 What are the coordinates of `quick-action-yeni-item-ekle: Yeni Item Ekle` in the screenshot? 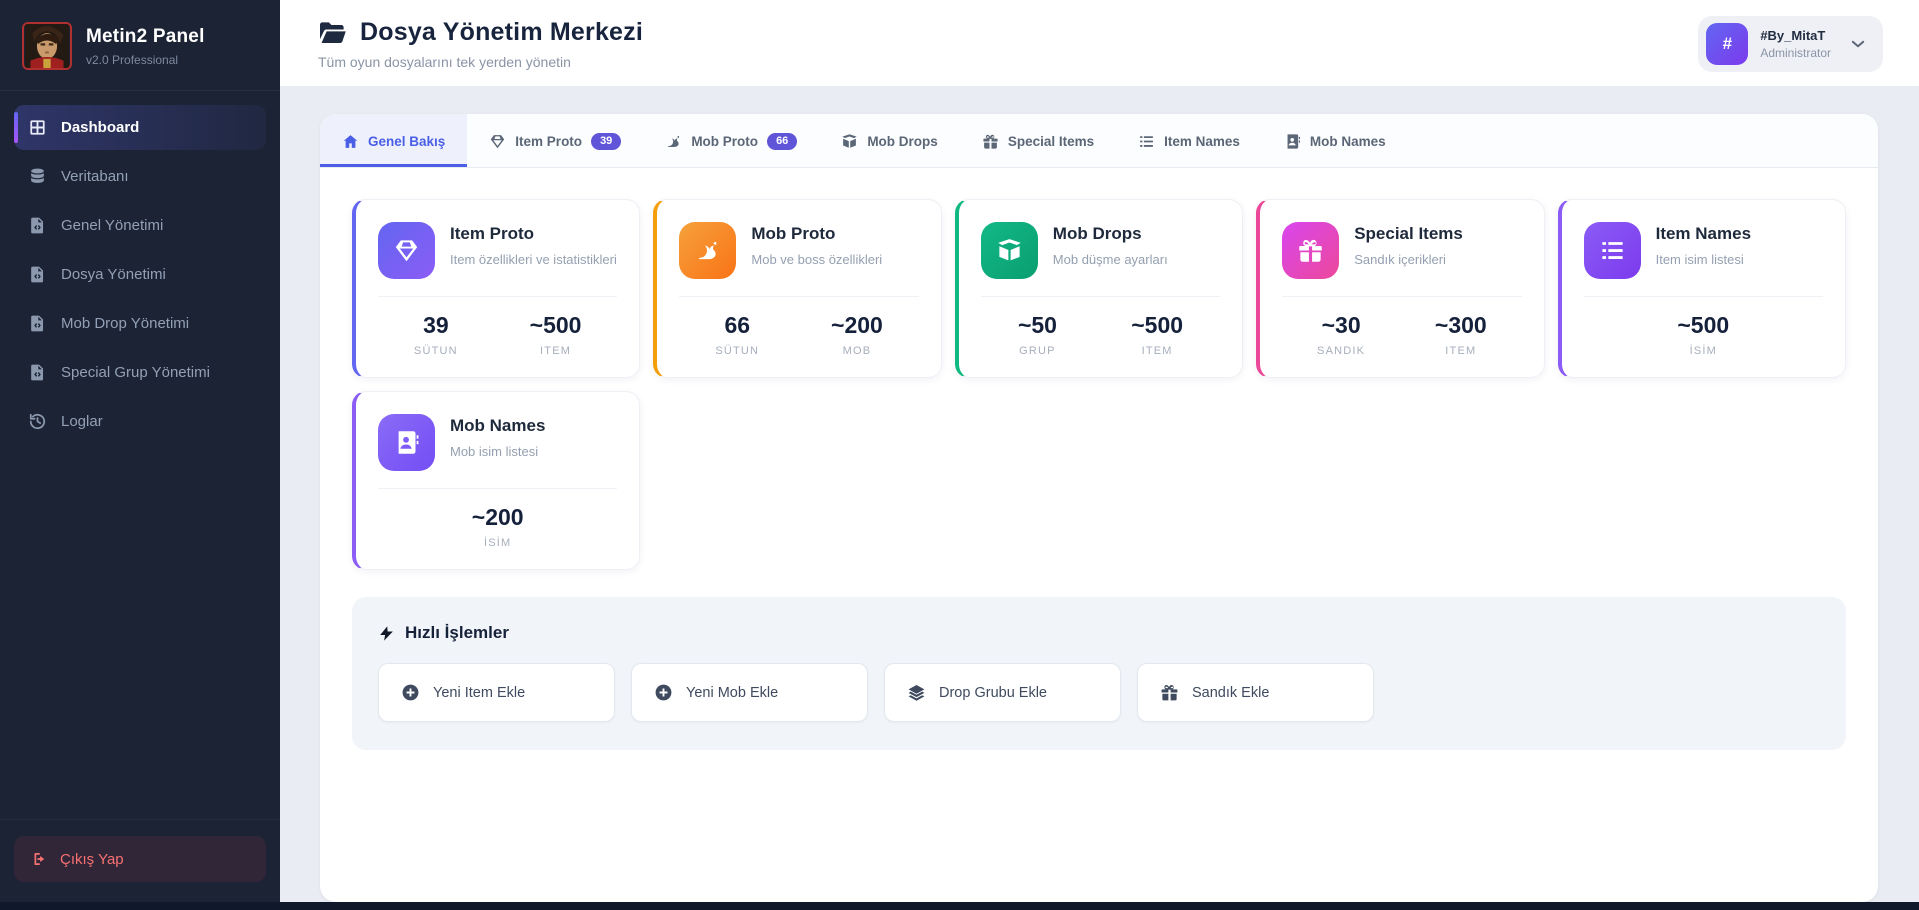 It's located at (496, 692).